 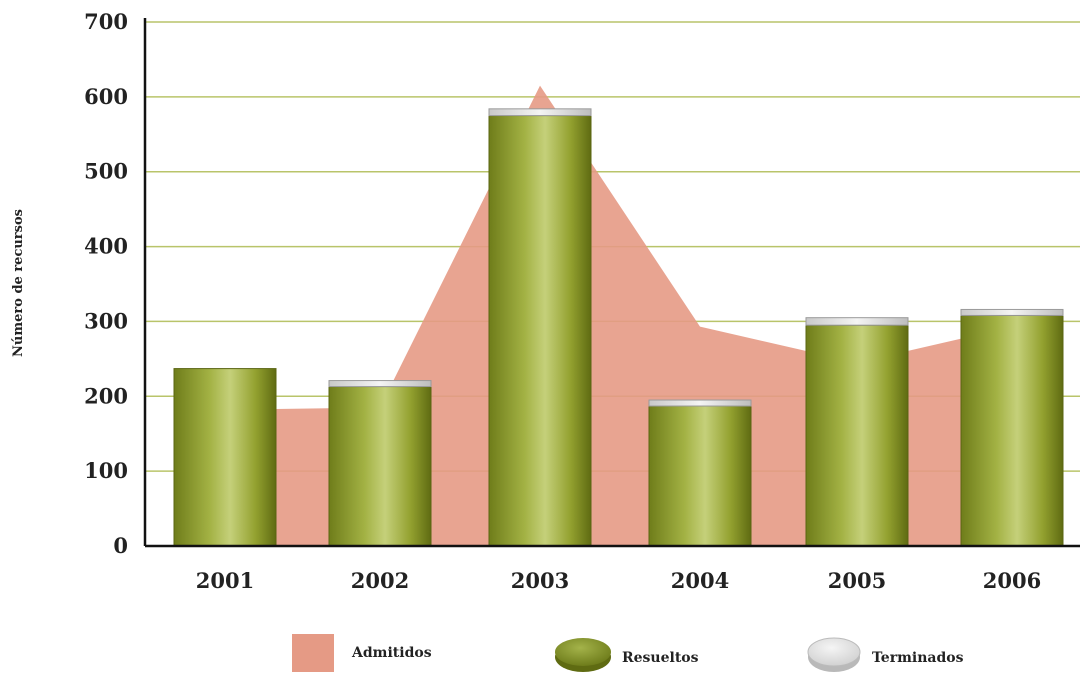 What do you see at coordinates (380, 580) in the screenshot?
I see `x-tick-label: 2002` at bounding box center [380, 580].